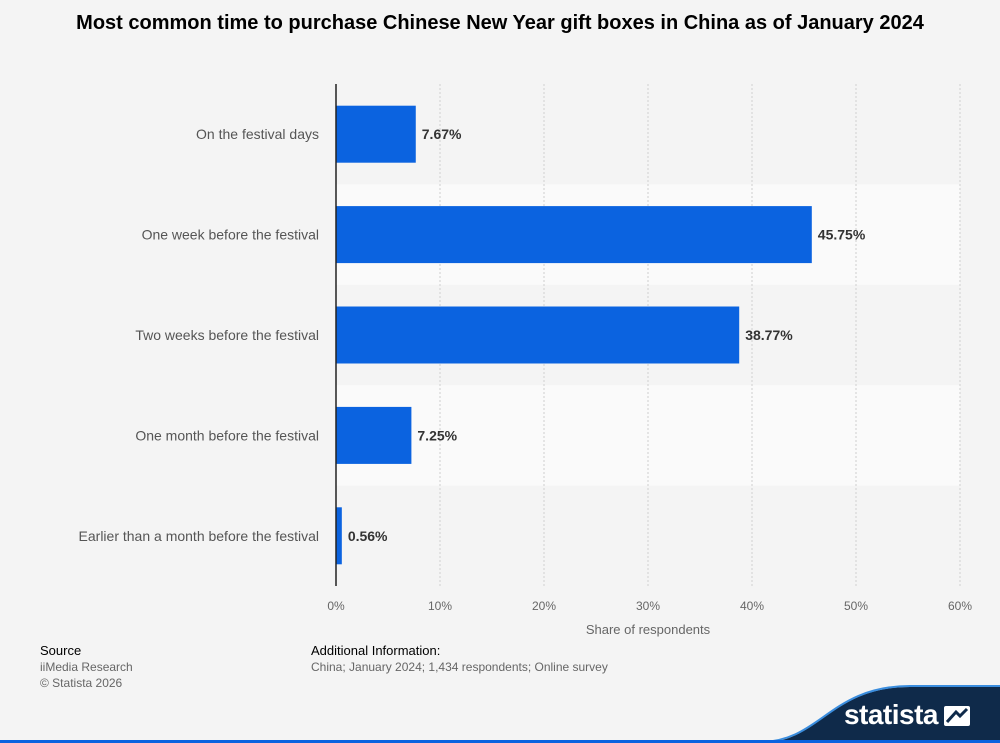  Describe the element at coordinates (230, 235) in the screenshot. I see `category-label: One week before the festival` at that location.